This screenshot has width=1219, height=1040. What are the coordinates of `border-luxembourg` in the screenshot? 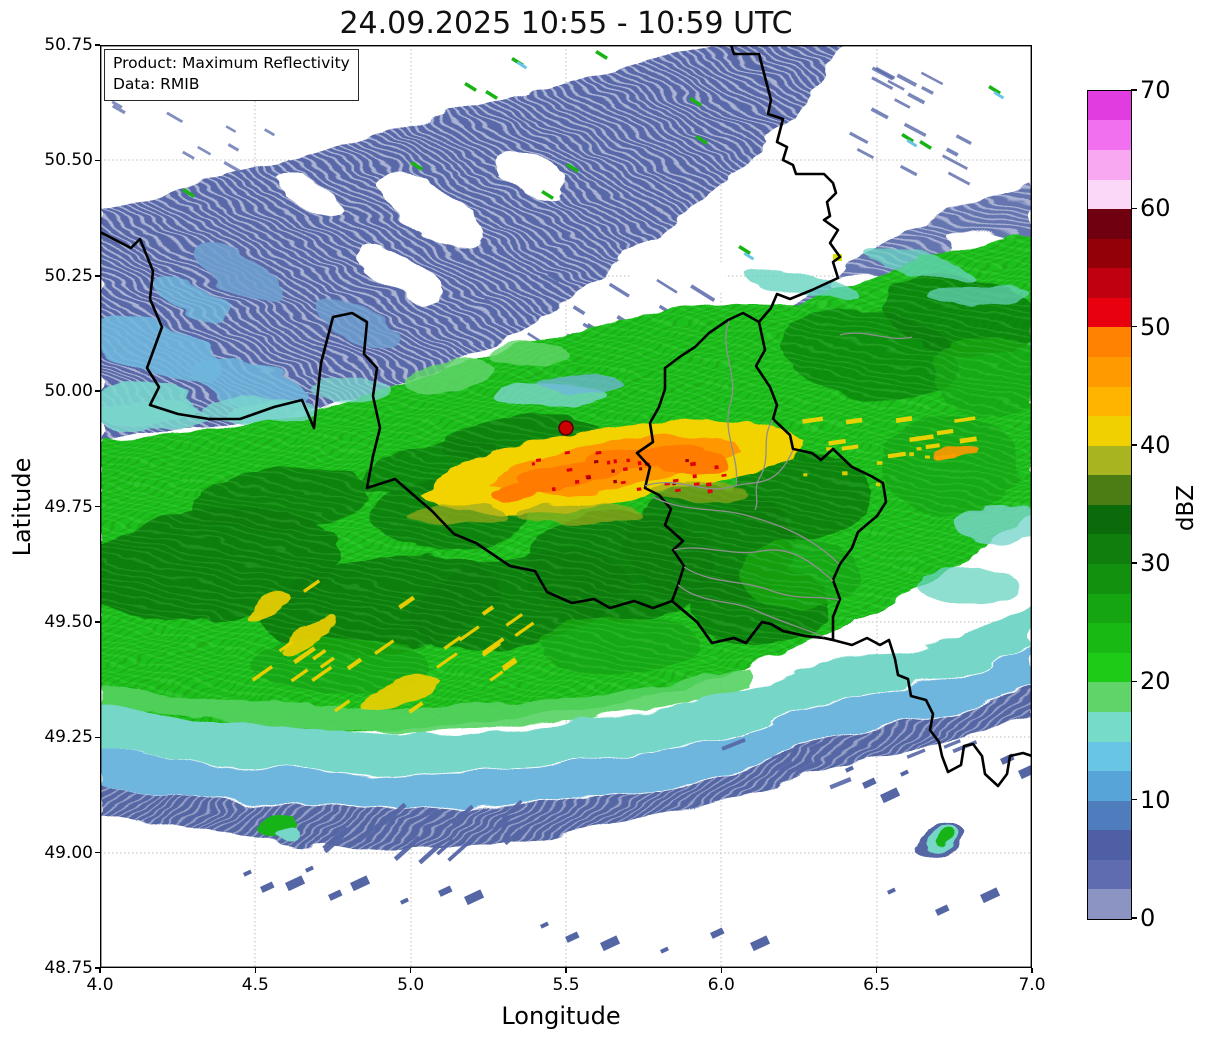 It's located at (761, 478).